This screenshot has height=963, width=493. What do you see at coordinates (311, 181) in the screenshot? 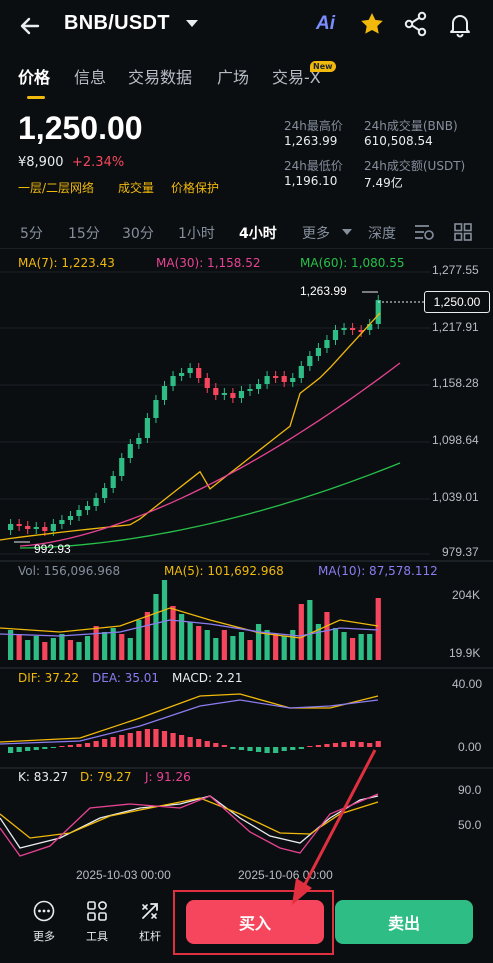
I see `stat-low: 1,196.10` at bounding box center [311, 181].